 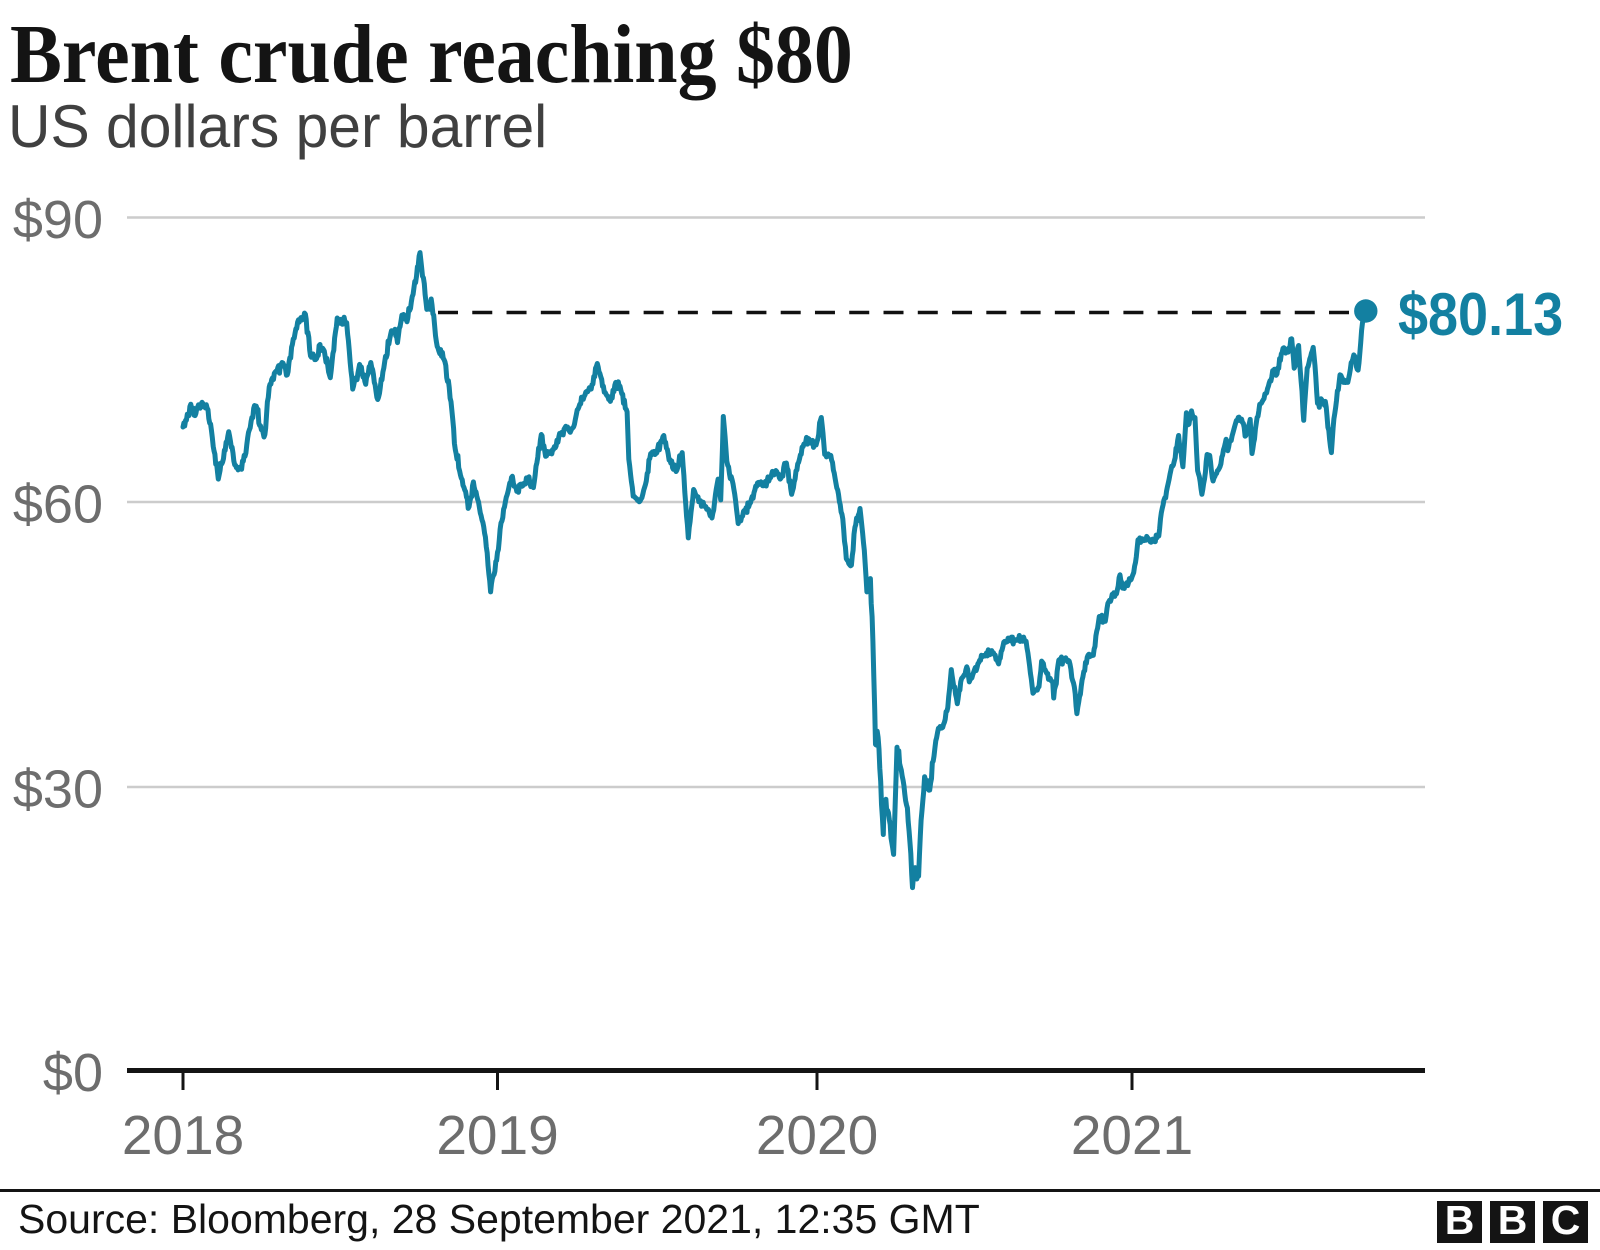 What do you see at coordinates (58, 505) in the screenshot?
I see `svg-text: $60` at bounding box center [58, 505].